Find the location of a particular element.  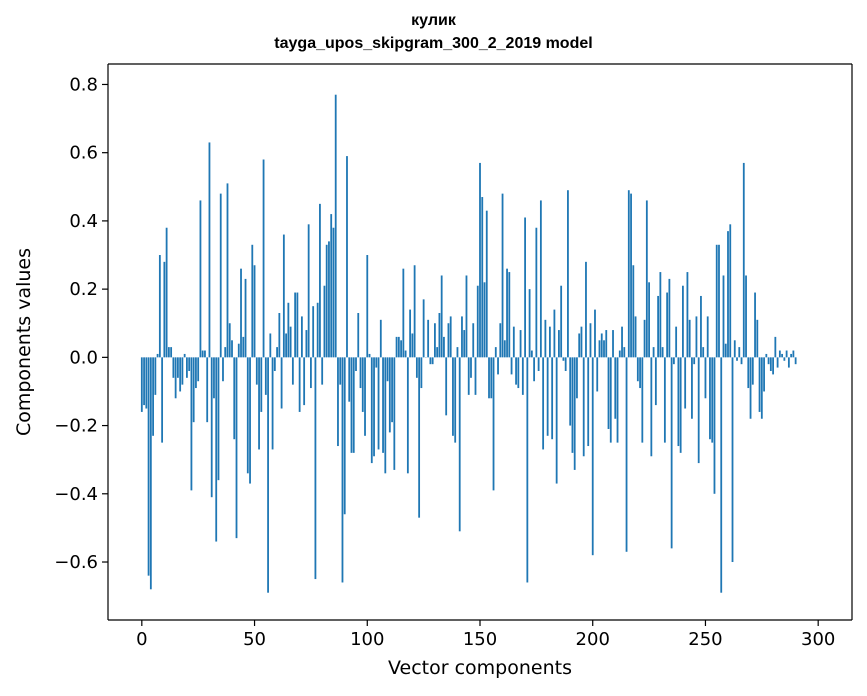

y-tick-label: 0.4 is located at coordinates (83, 221).